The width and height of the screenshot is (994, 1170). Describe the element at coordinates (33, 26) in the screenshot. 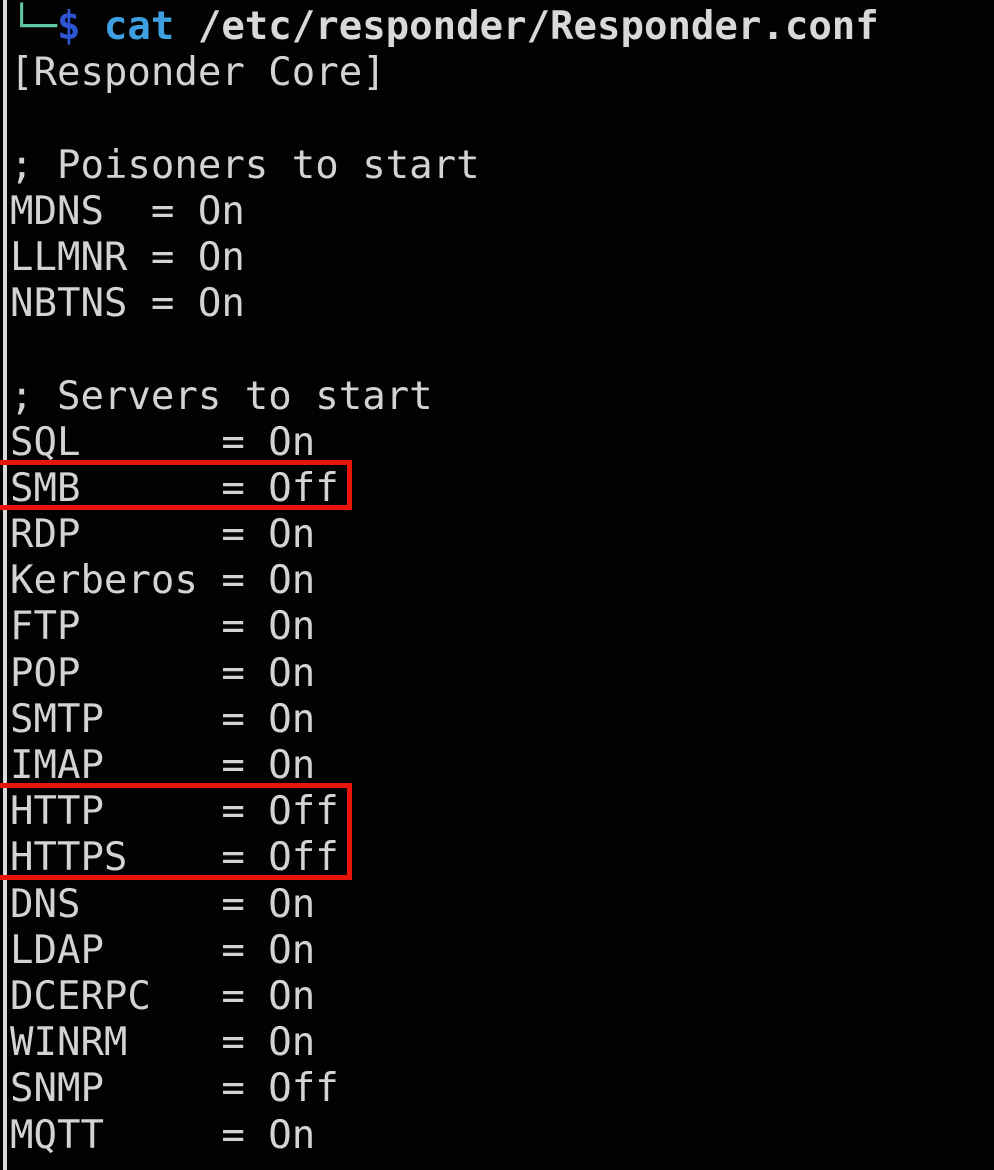

I see `prompt-corner-icon: └─` at that location.